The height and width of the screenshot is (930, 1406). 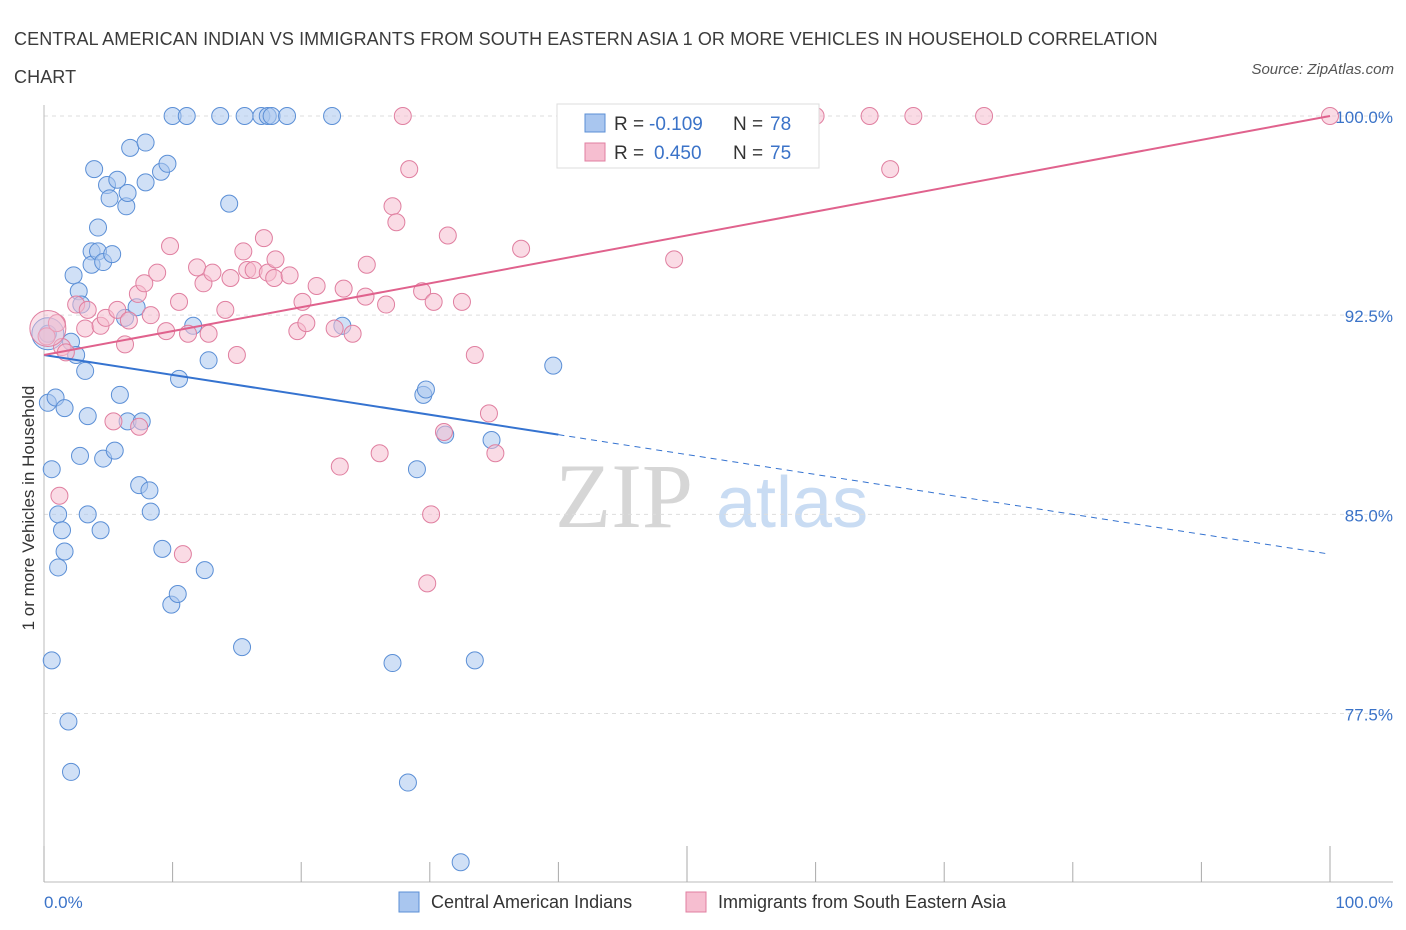 I want to click on legend-n-value-1: 78, so click(x=780, y=124).